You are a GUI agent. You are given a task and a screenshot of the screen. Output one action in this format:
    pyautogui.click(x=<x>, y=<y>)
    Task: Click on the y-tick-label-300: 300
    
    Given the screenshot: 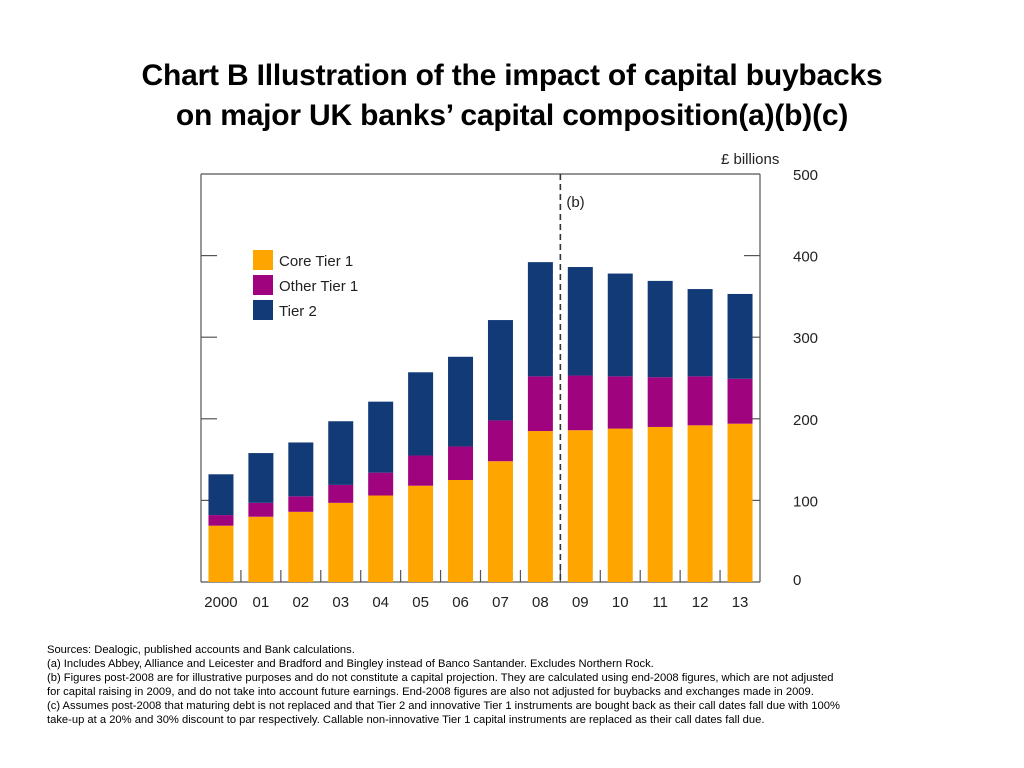 What is the action you would take?
    pyautogui.click(x=805, y=338)
    